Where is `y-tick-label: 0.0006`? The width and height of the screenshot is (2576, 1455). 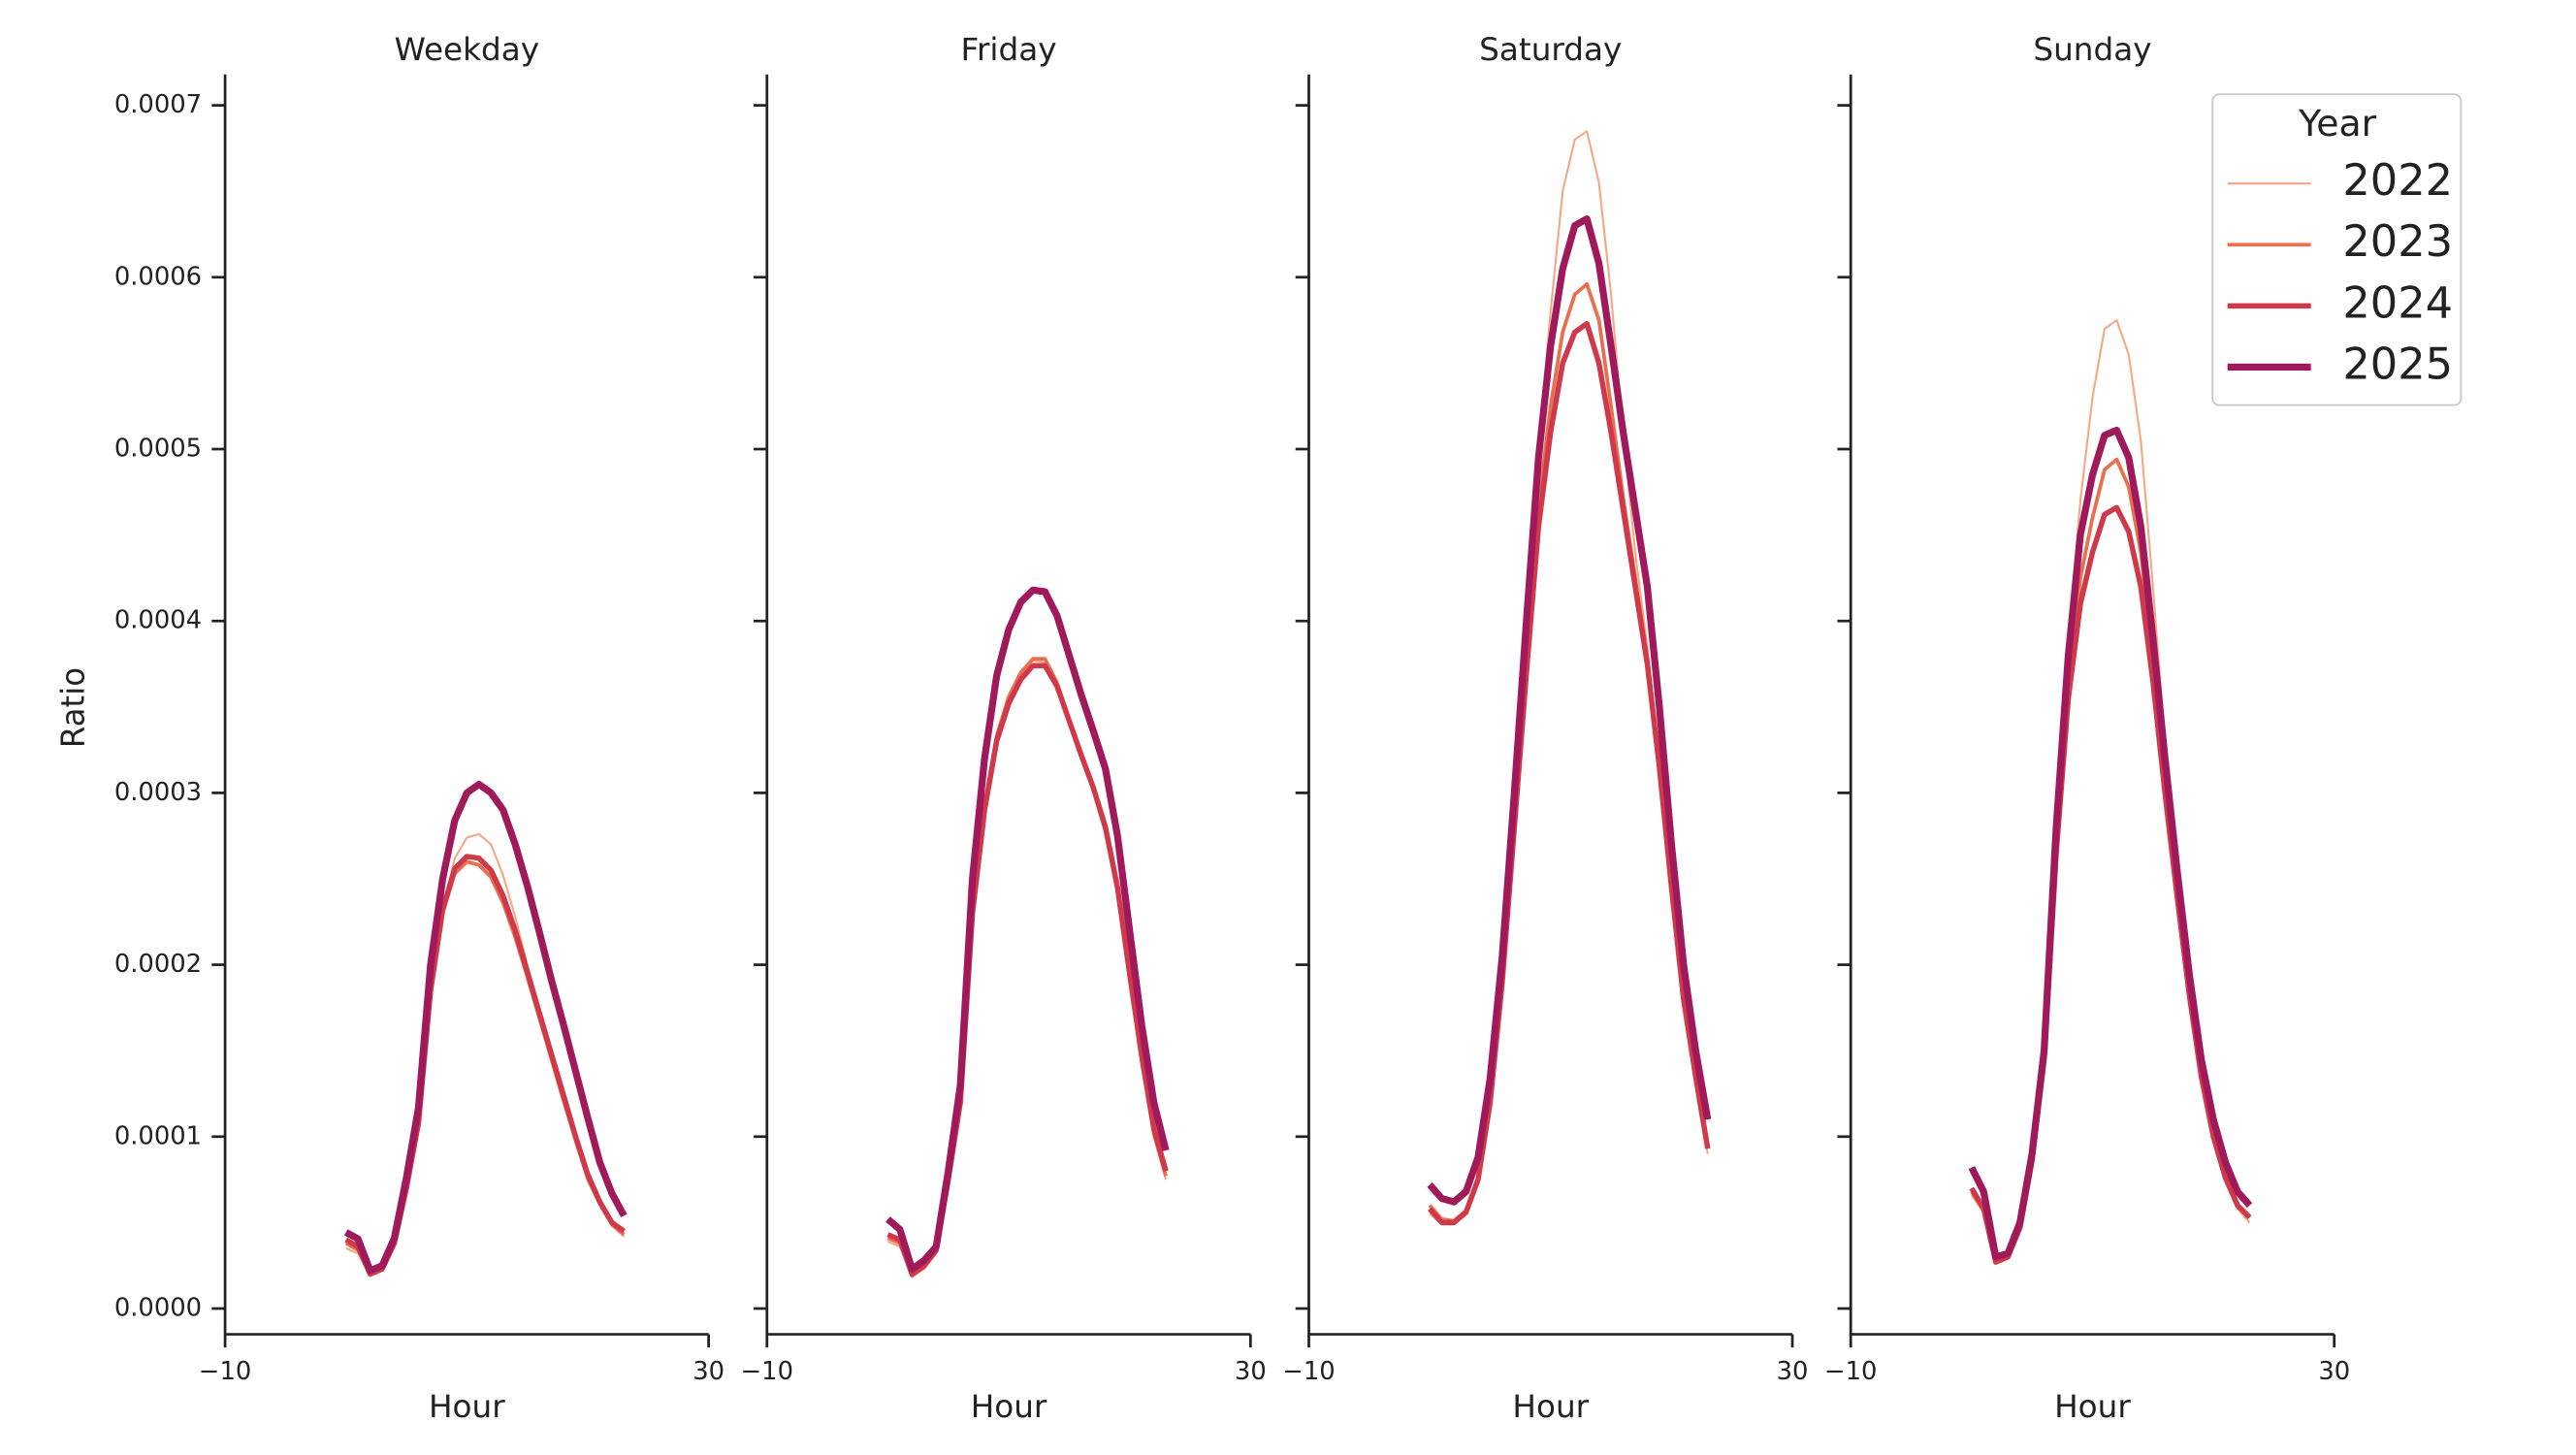
y-tick-label: 0.0006 is located at coordinates (158, 276).